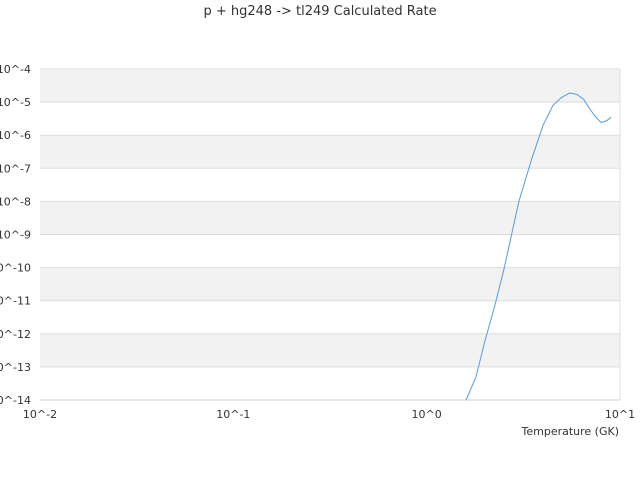  Describe the element at coordinates (329, 414) in the screenshot. I see `x-tick-labels: 10^-2 10^-1 10^0 10^1` at that location.